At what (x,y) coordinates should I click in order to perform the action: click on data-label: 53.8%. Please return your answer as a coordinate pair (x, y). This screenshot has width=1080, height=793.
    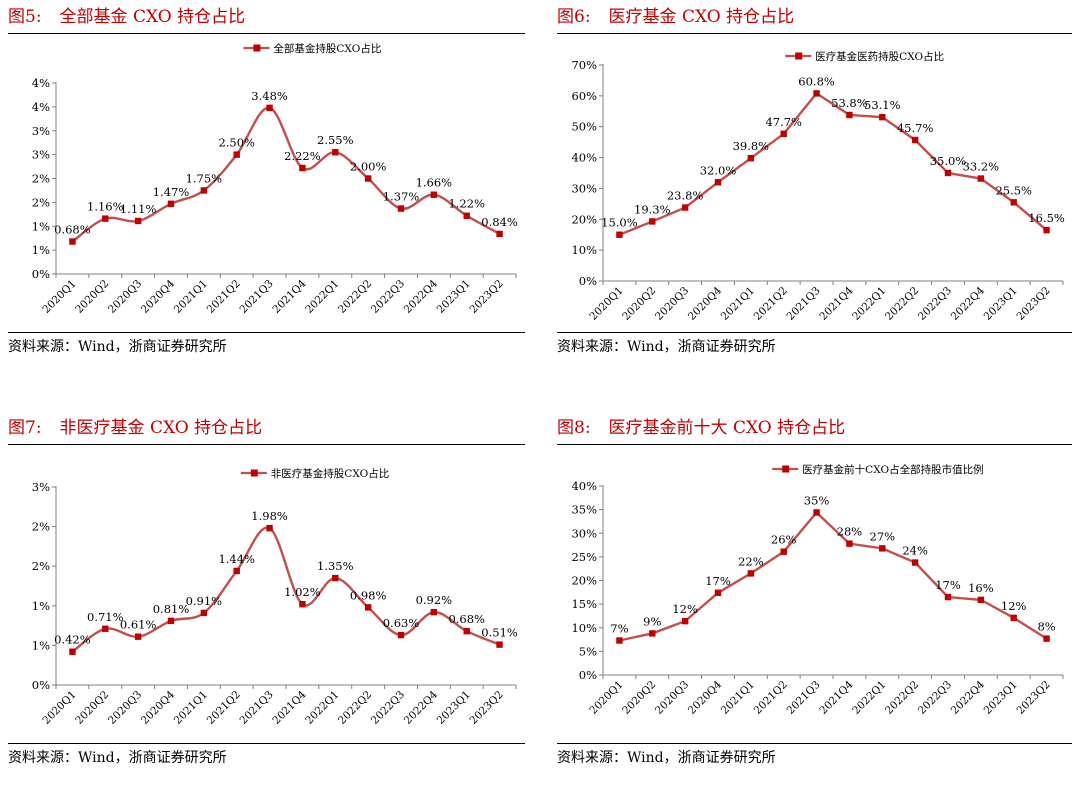
    Looking at the image, I should click on (849, 103).